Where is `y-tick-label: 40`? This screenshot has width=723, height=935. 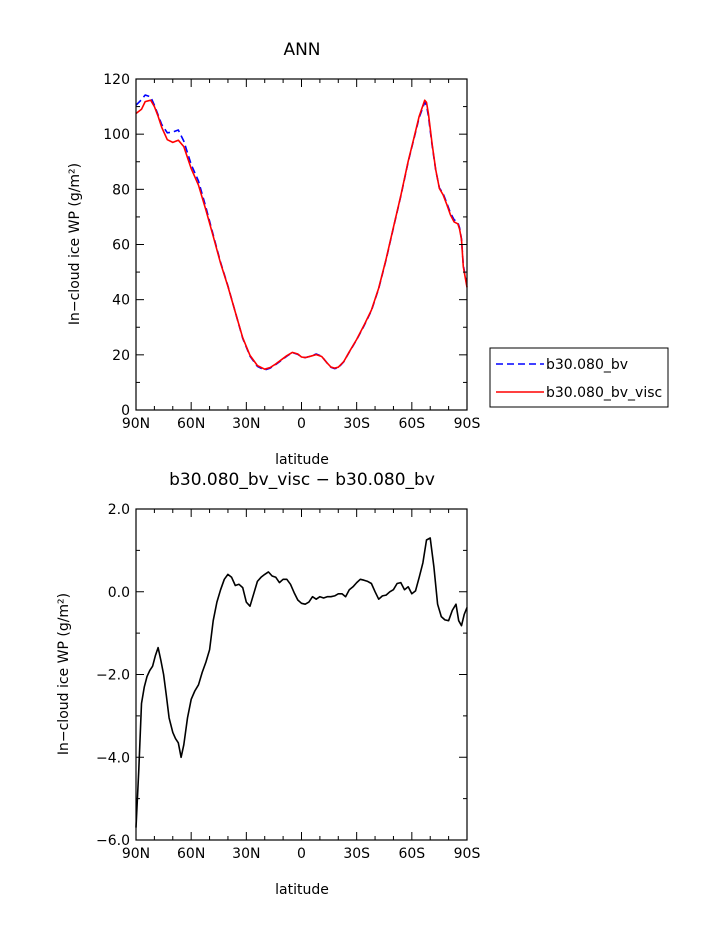
y-tick-label: 40 is located at coordinates (121, 301).